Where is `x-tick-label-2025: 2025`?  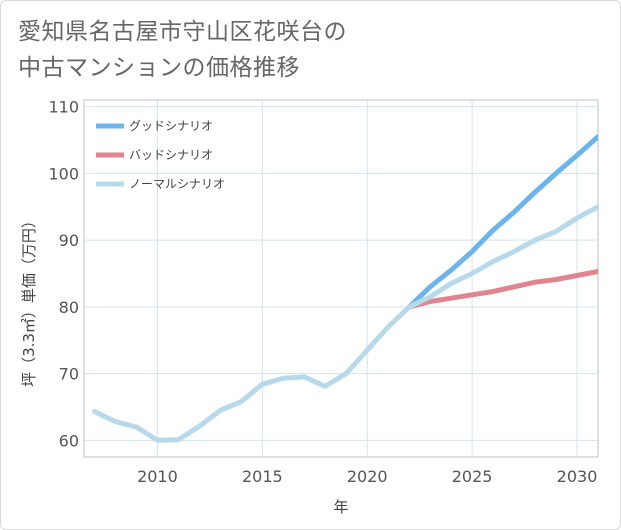
x-tick-label-2025: 2025 is located at coordinates (472, 476).